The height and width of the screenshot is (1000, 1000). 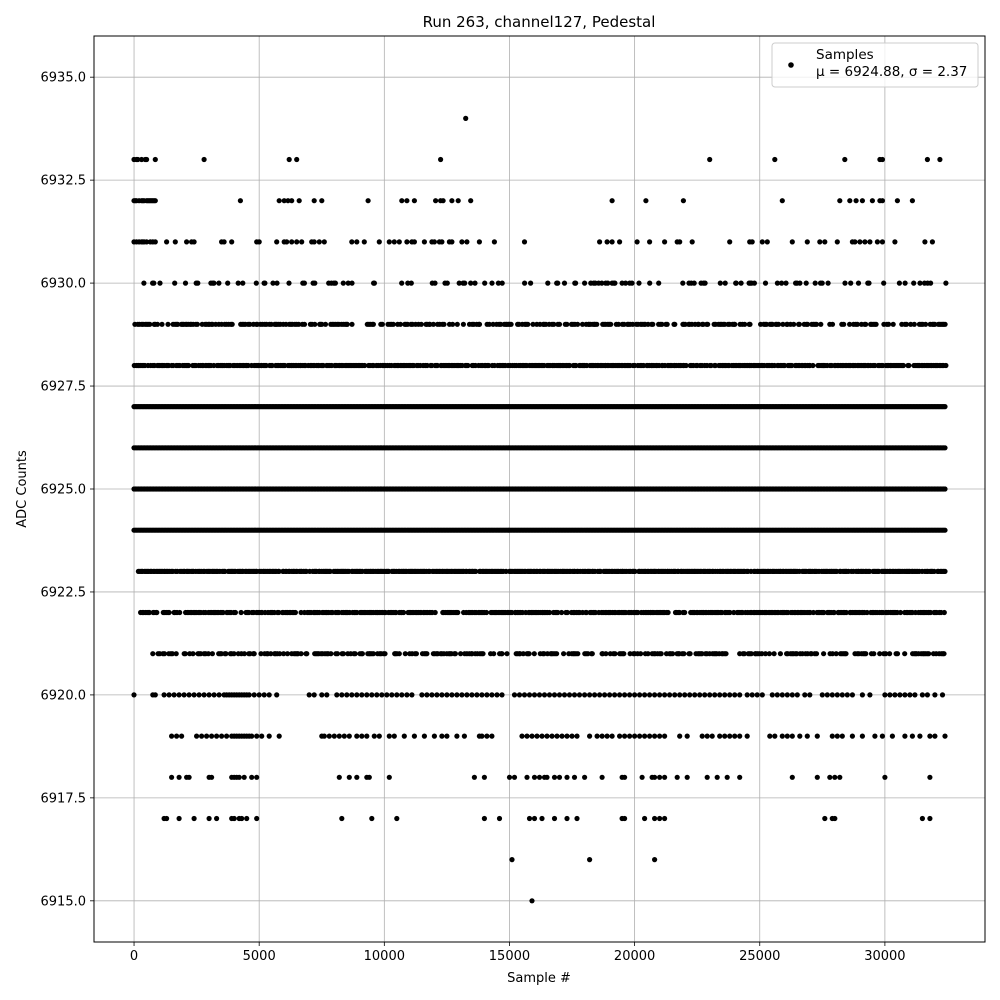 What do you see at coordinates (22, 489) in the screenshot?
I see `y-axis-label: ADC Counts` at bounding box center [22, 489].